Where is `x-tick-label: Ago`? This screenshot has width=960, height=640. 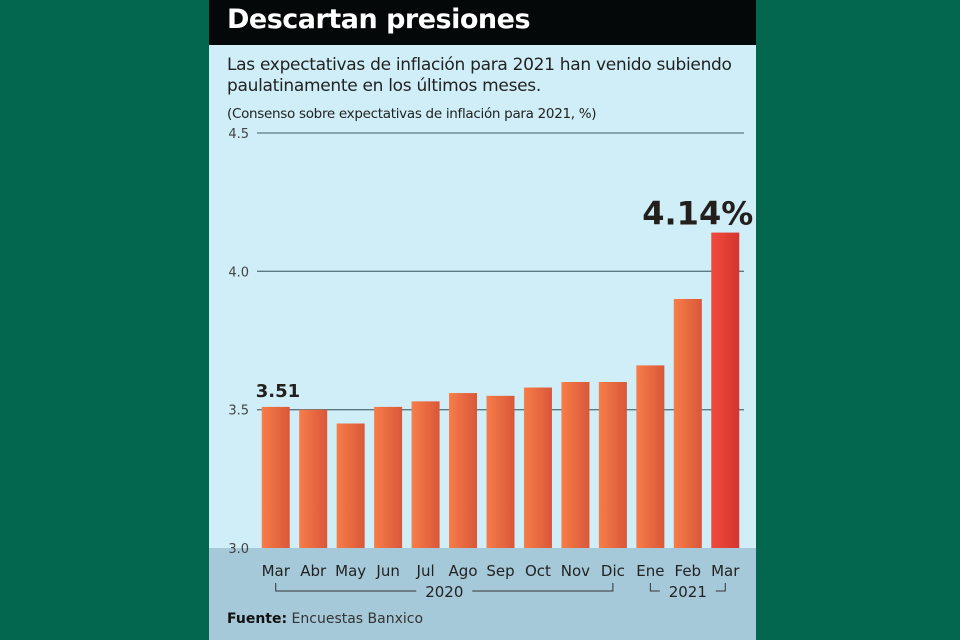 x-tick-label: Ago is located at coordinates (463, 571).